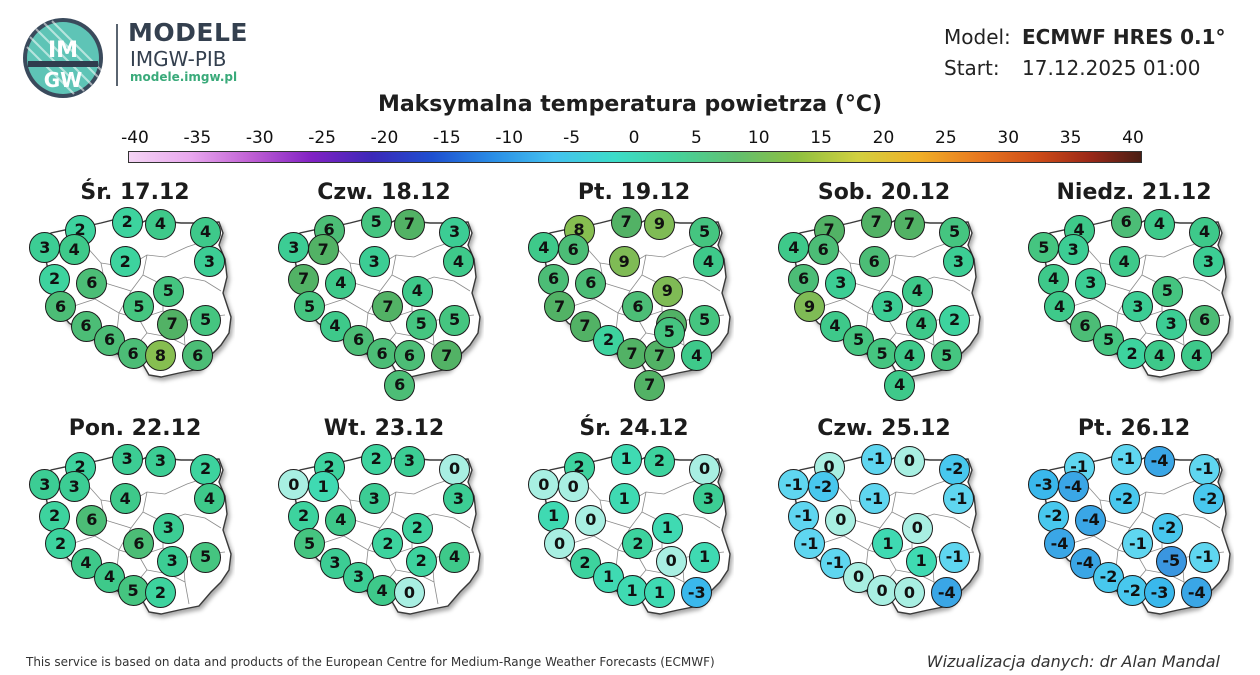 The image size is (1260, 675). I want to click on start-value: 17.12.2025 01:00, so click(1111, 68).